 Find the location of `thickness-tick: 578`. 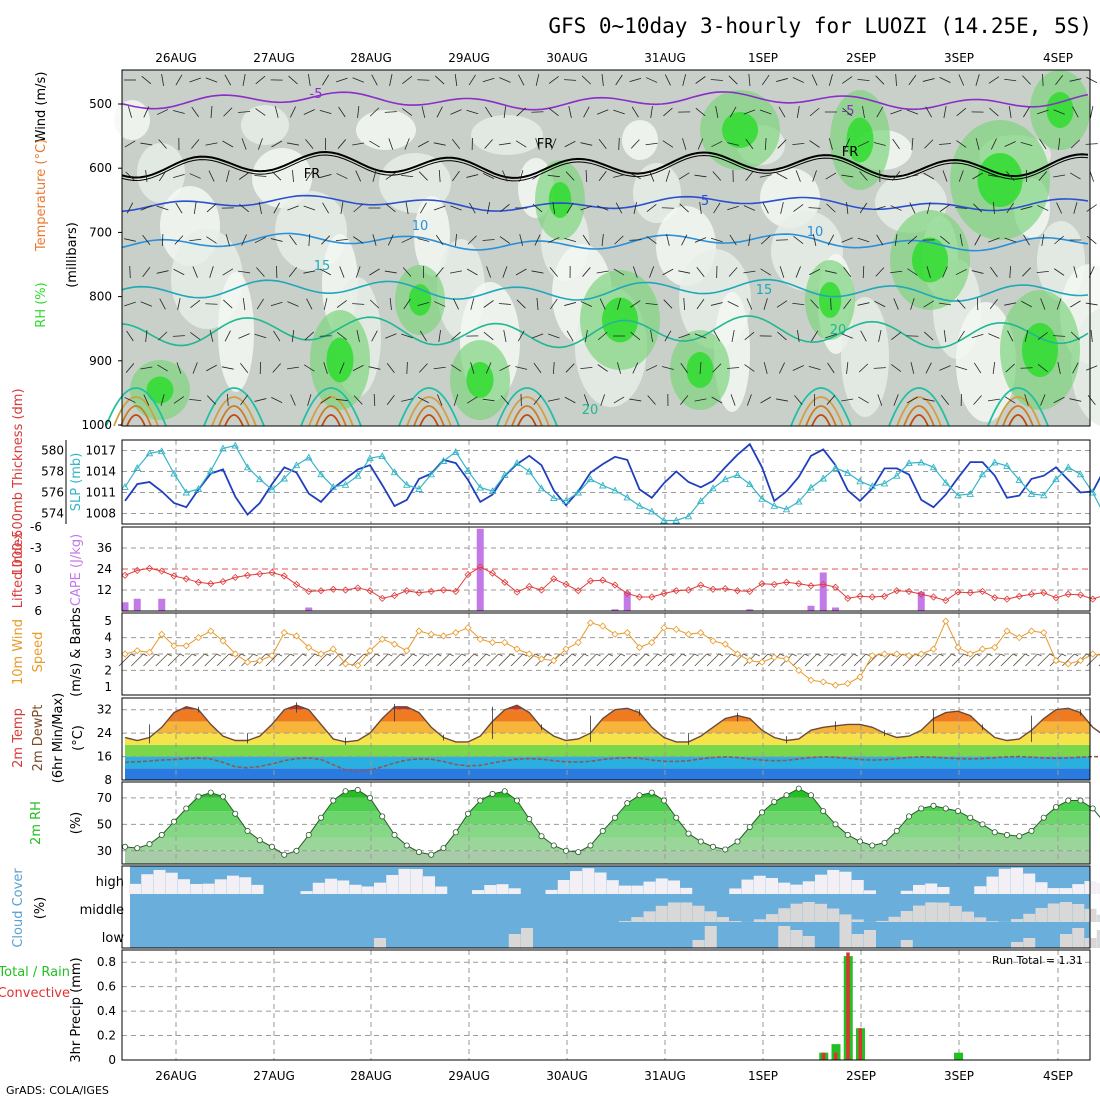

thickness-tick: 578 is located at coordinates (52, 472).